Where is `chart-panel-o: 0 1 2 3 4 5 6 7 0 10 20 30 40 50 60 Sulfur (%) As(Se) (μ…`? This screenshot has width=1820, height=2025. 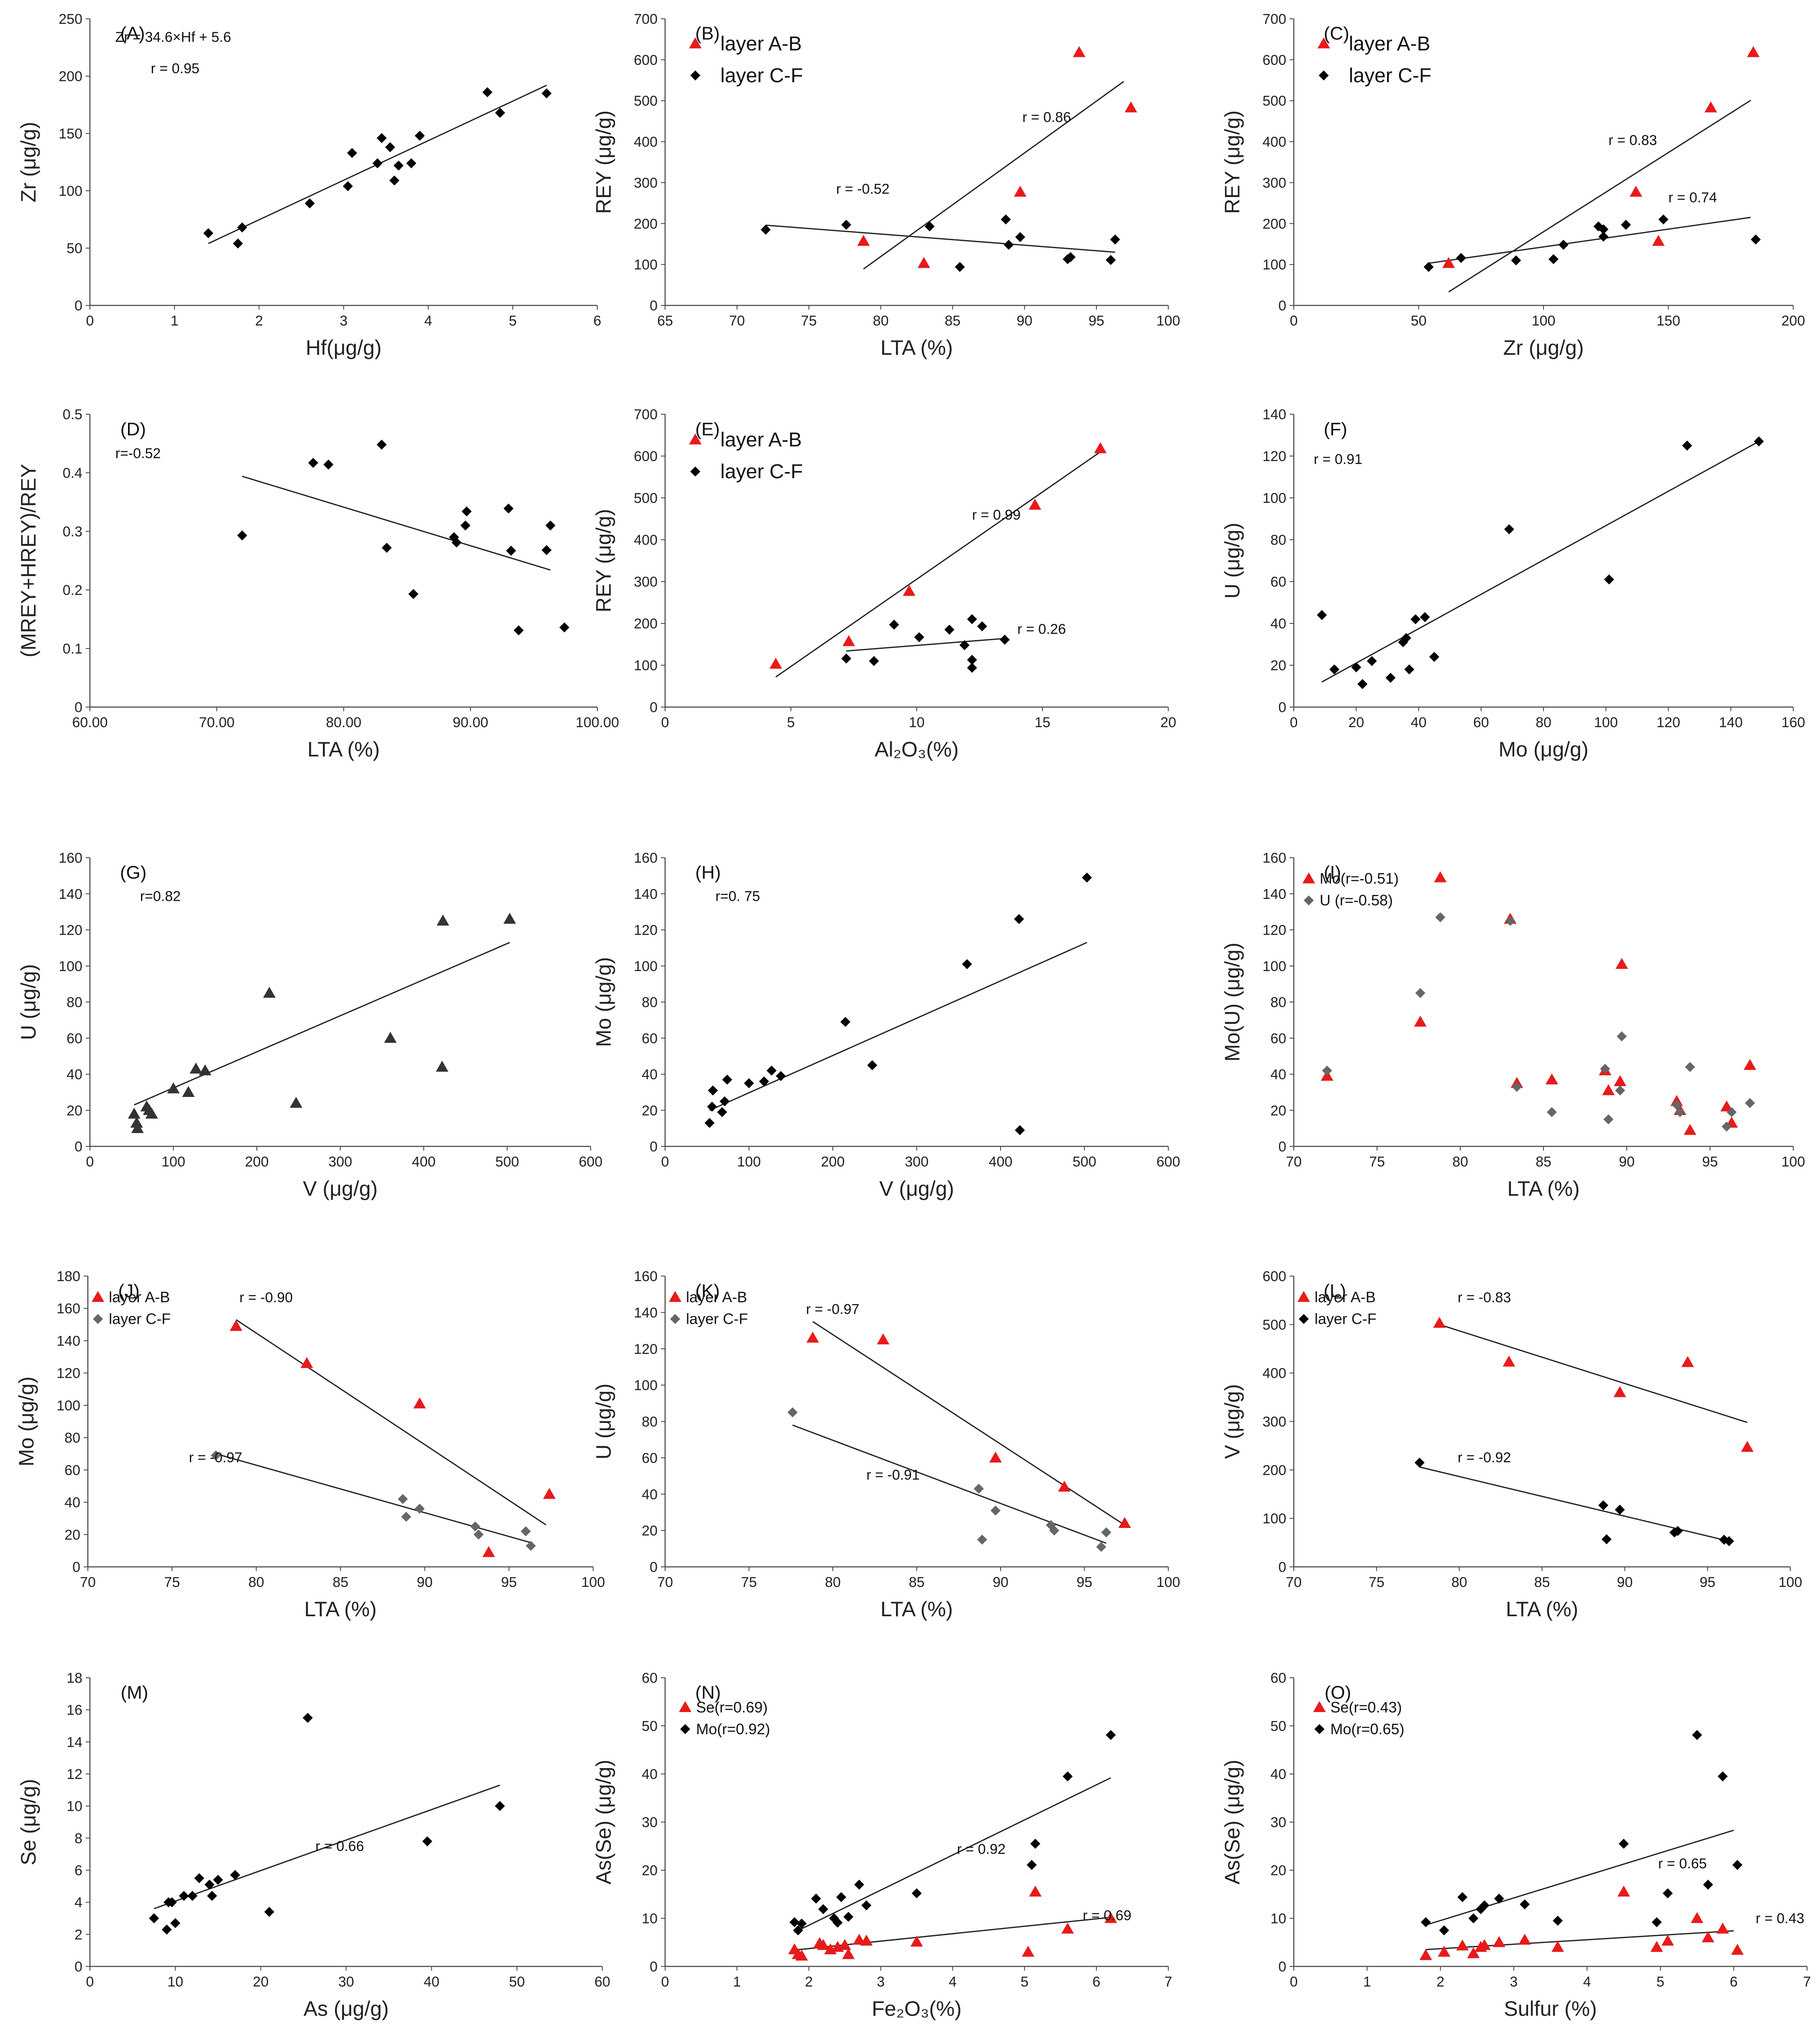
chart-panel-o: 0 1 2 3 4 5 6 7 0 10 20 30 40 50 60 Sulfur (%) As(Se) (μ… is located at coordinates (1516, 1845).